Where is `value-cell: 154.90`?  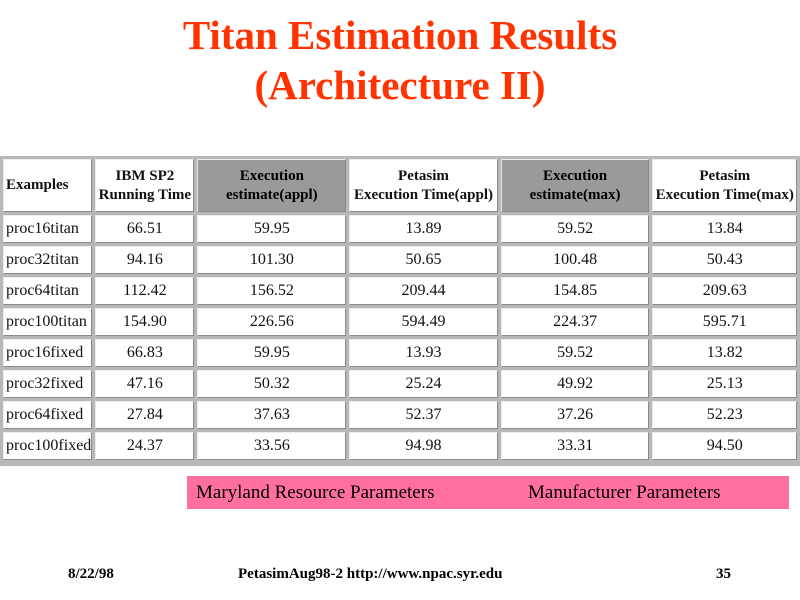 value-cell: 154.90 is located at coordinates (145, 322).